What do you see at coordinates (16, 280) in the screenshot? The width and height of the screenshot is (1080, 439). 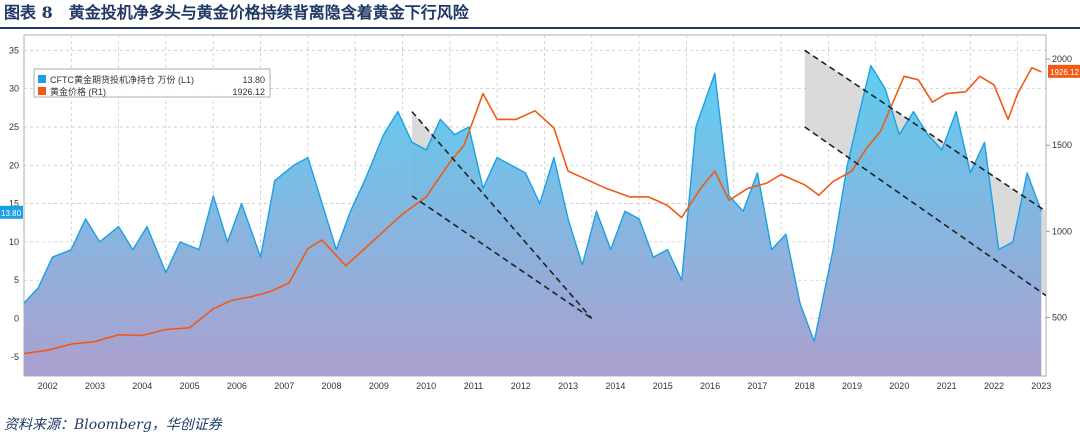 I see `left-tick-label: 5` at bounding box center [16, 280].